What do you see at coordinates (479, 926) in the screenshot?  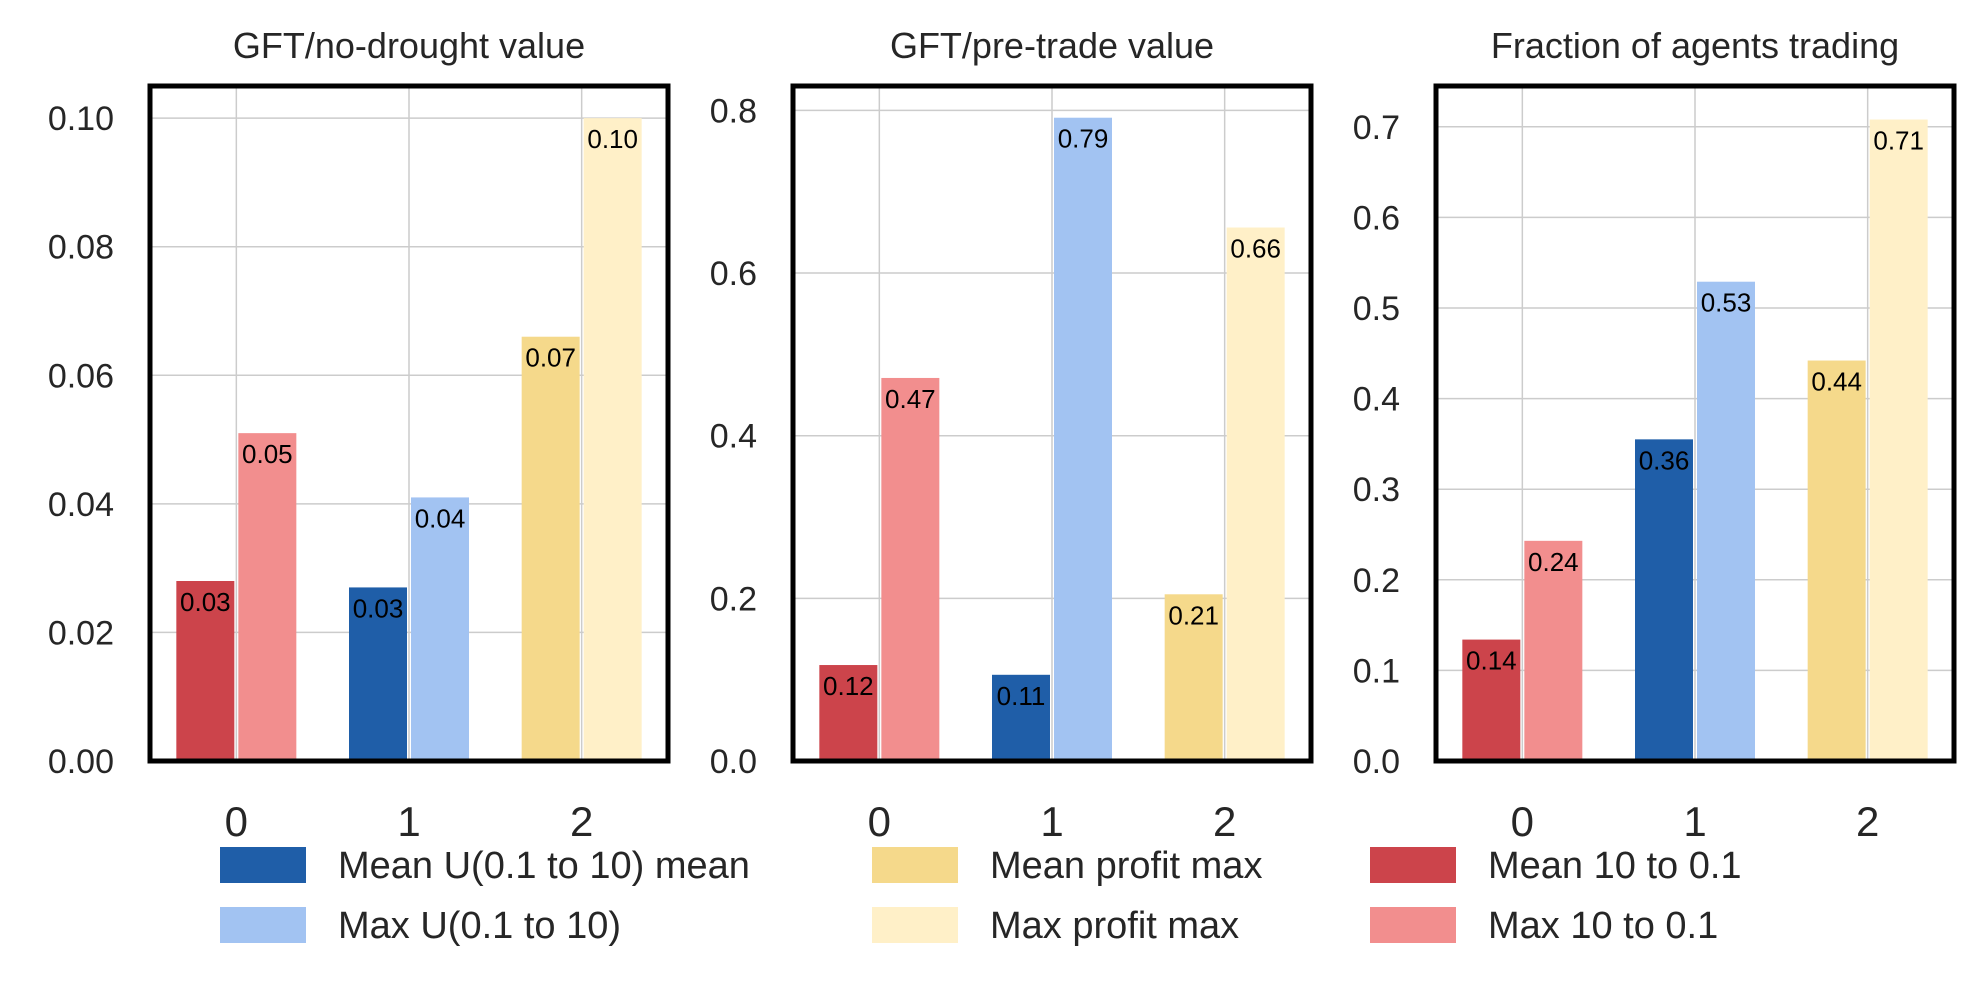 I see `legend-label: Max U(0.1 to 10)` at bounding box center [479, 926].